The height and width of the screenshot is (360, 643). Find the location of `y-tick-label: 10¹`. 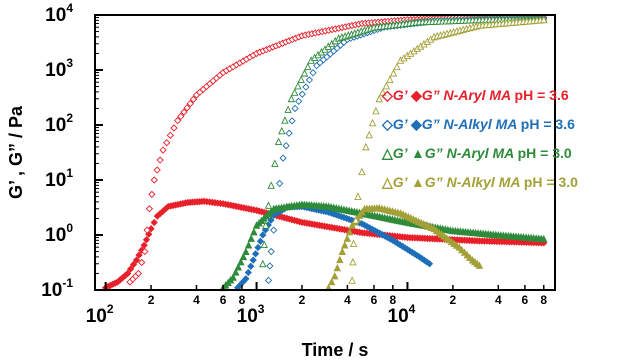

y-tick-label: 10¹ is located at coordinates (59, 178).